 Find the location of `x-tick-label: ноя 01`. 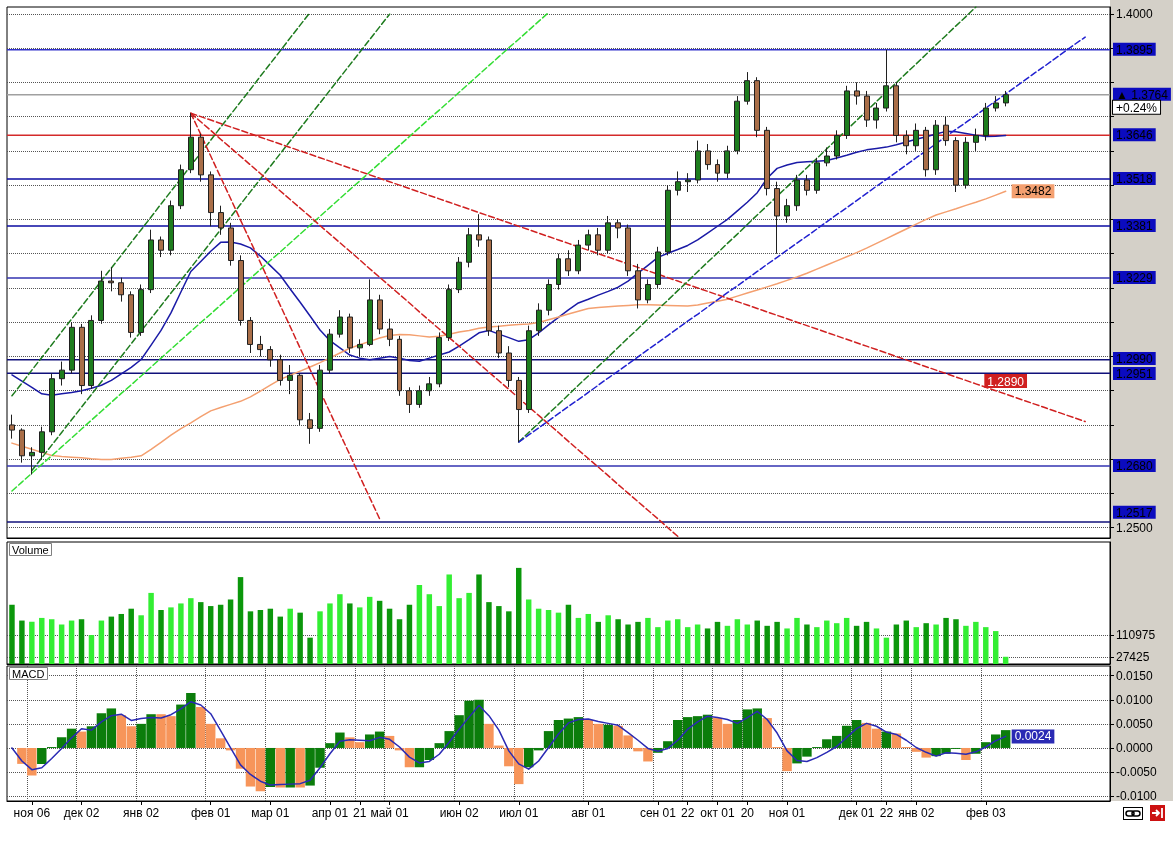

x-tick-label: ноя 01 is located at coordinates (787, 813).